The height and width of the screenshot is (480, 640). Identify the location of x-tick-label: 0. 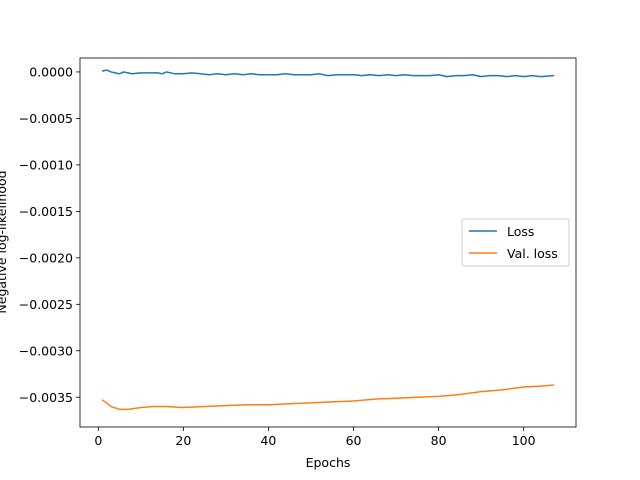
(98, 440).